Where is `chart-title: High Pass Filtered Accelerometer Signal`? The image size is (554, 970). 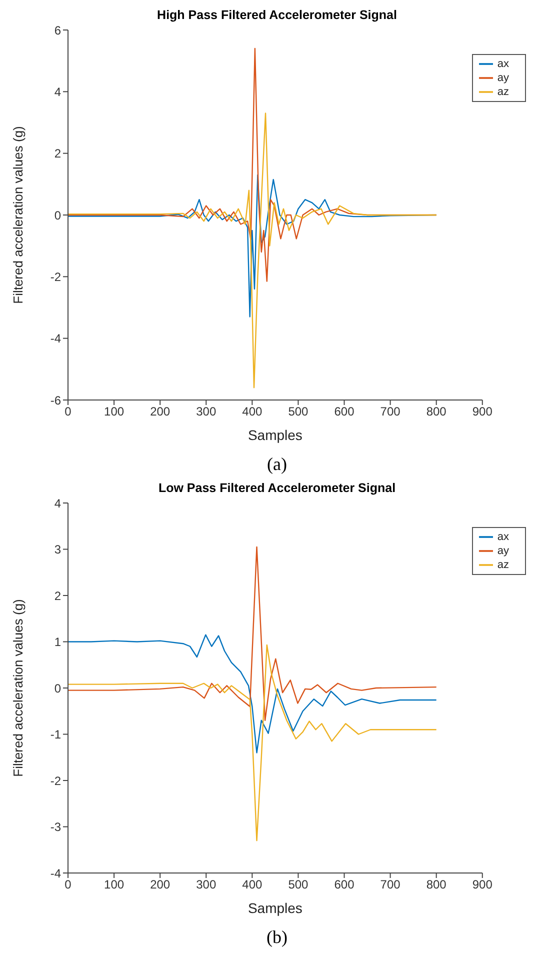 chart-title: High Pass Filtered Accelerometer Signal is located at coordinates (277, 16).